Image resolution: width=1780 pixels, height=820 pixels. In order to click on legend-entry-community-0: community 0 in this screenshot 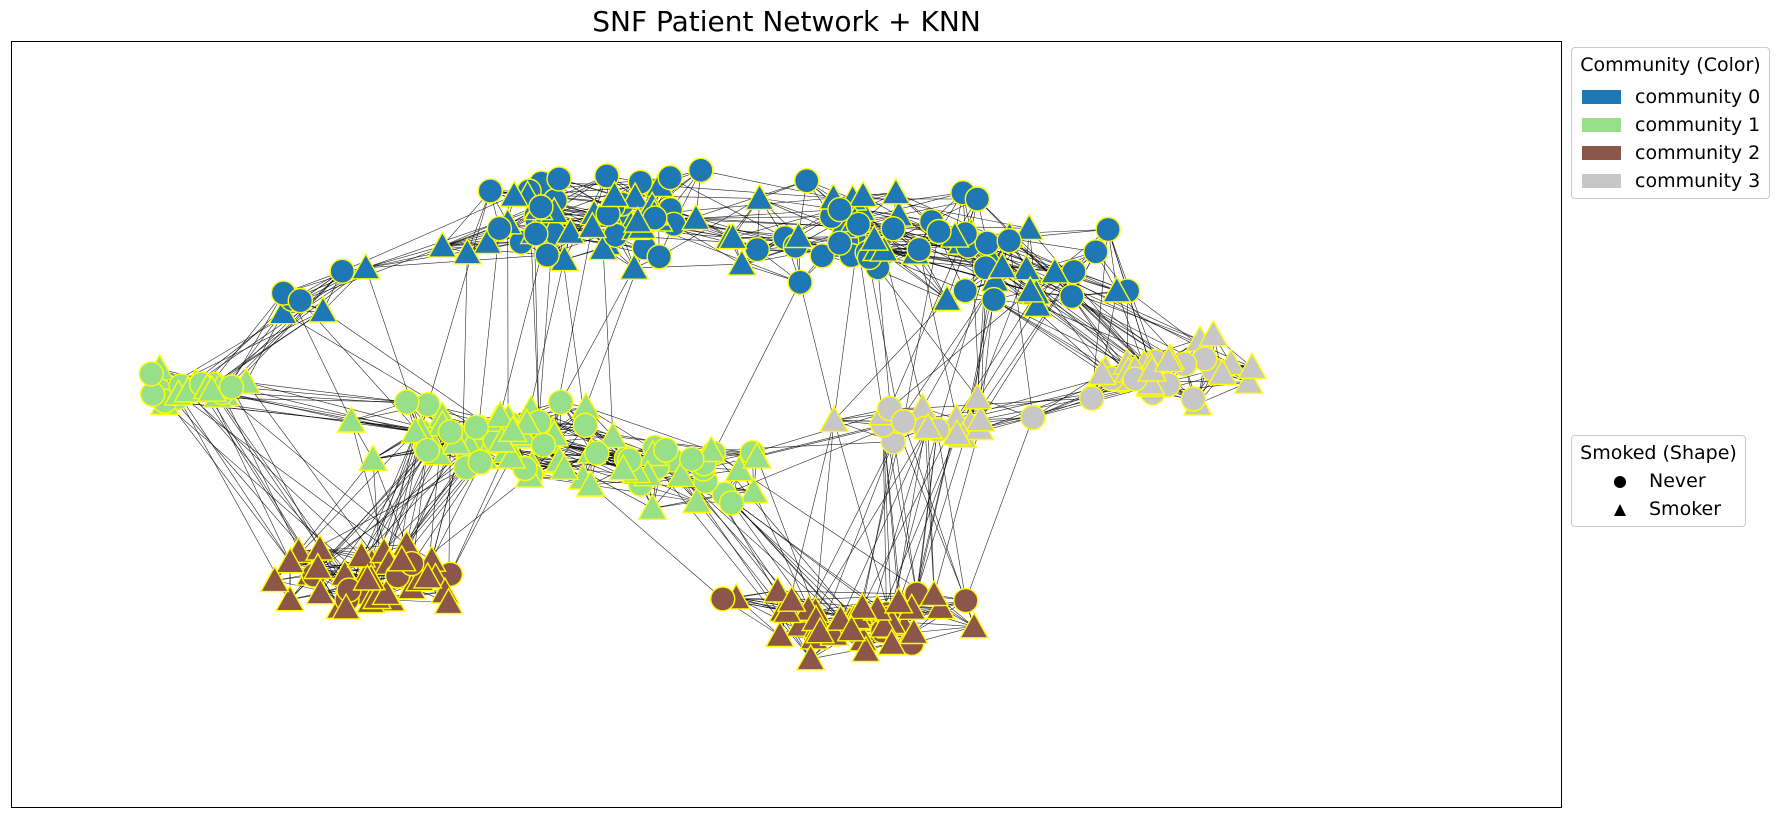, I will do `click(1670, 98)`.